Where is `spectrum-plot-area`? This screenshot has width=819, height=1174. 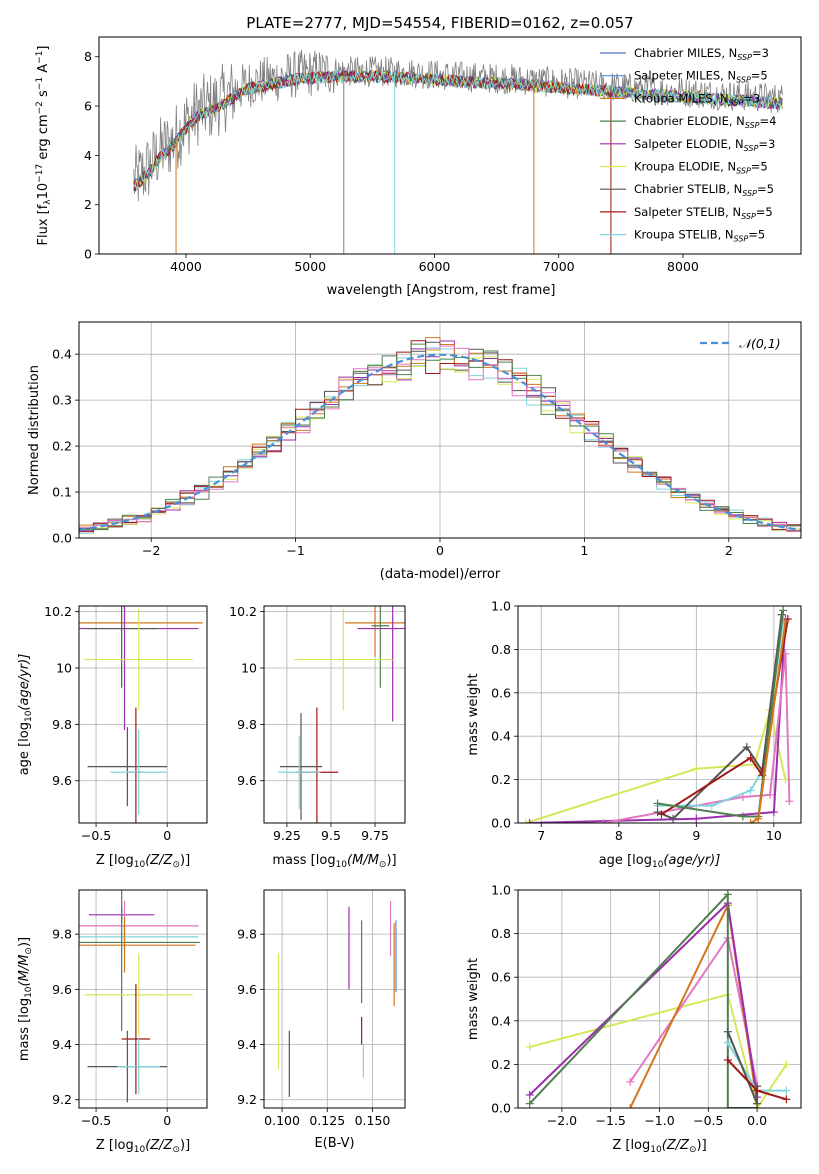
spectrum-plot-area is located at coordinates (458, 151).